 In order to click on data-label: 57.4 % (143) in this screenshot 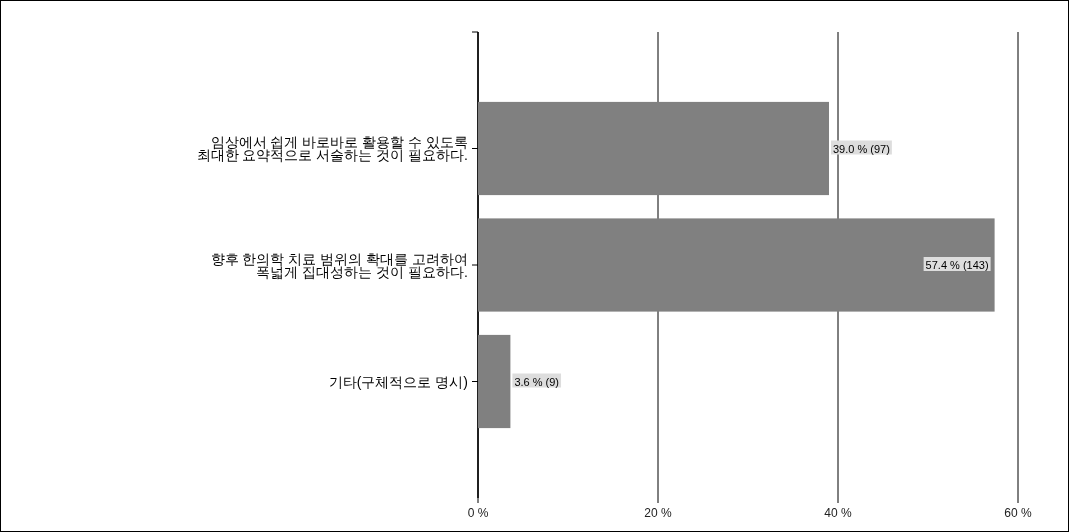, I will do `click(957, 265)`.